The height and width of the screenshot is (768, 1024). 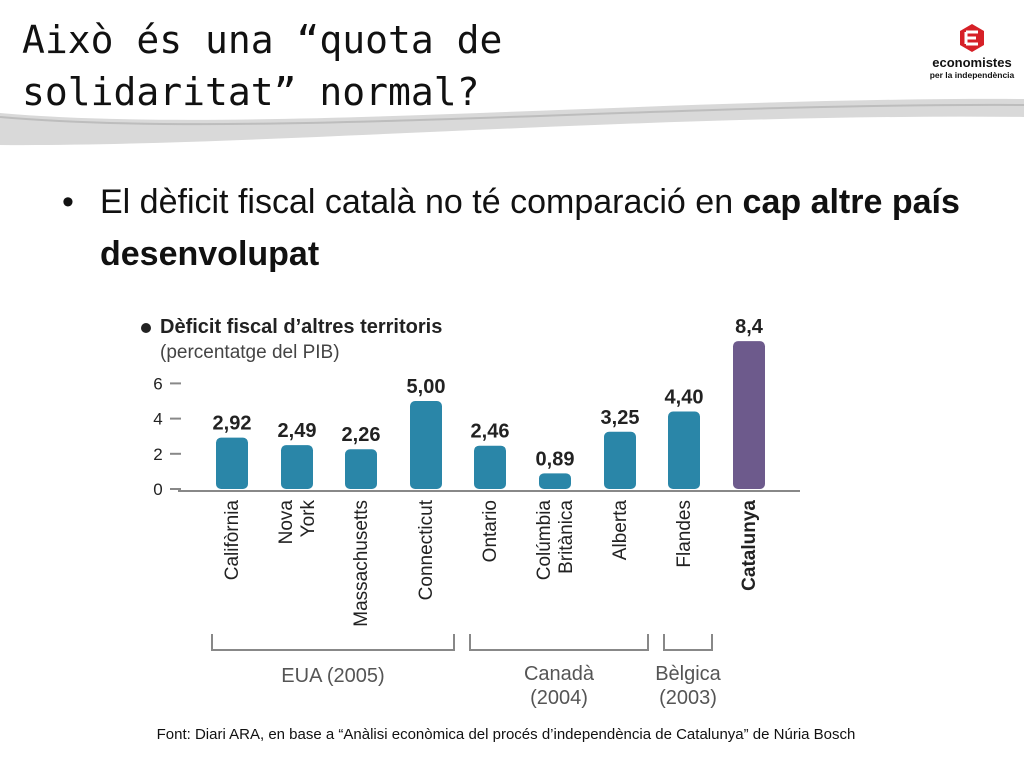 I want to click on category-label-word: Califòrnia, so click(x=232, y=540).